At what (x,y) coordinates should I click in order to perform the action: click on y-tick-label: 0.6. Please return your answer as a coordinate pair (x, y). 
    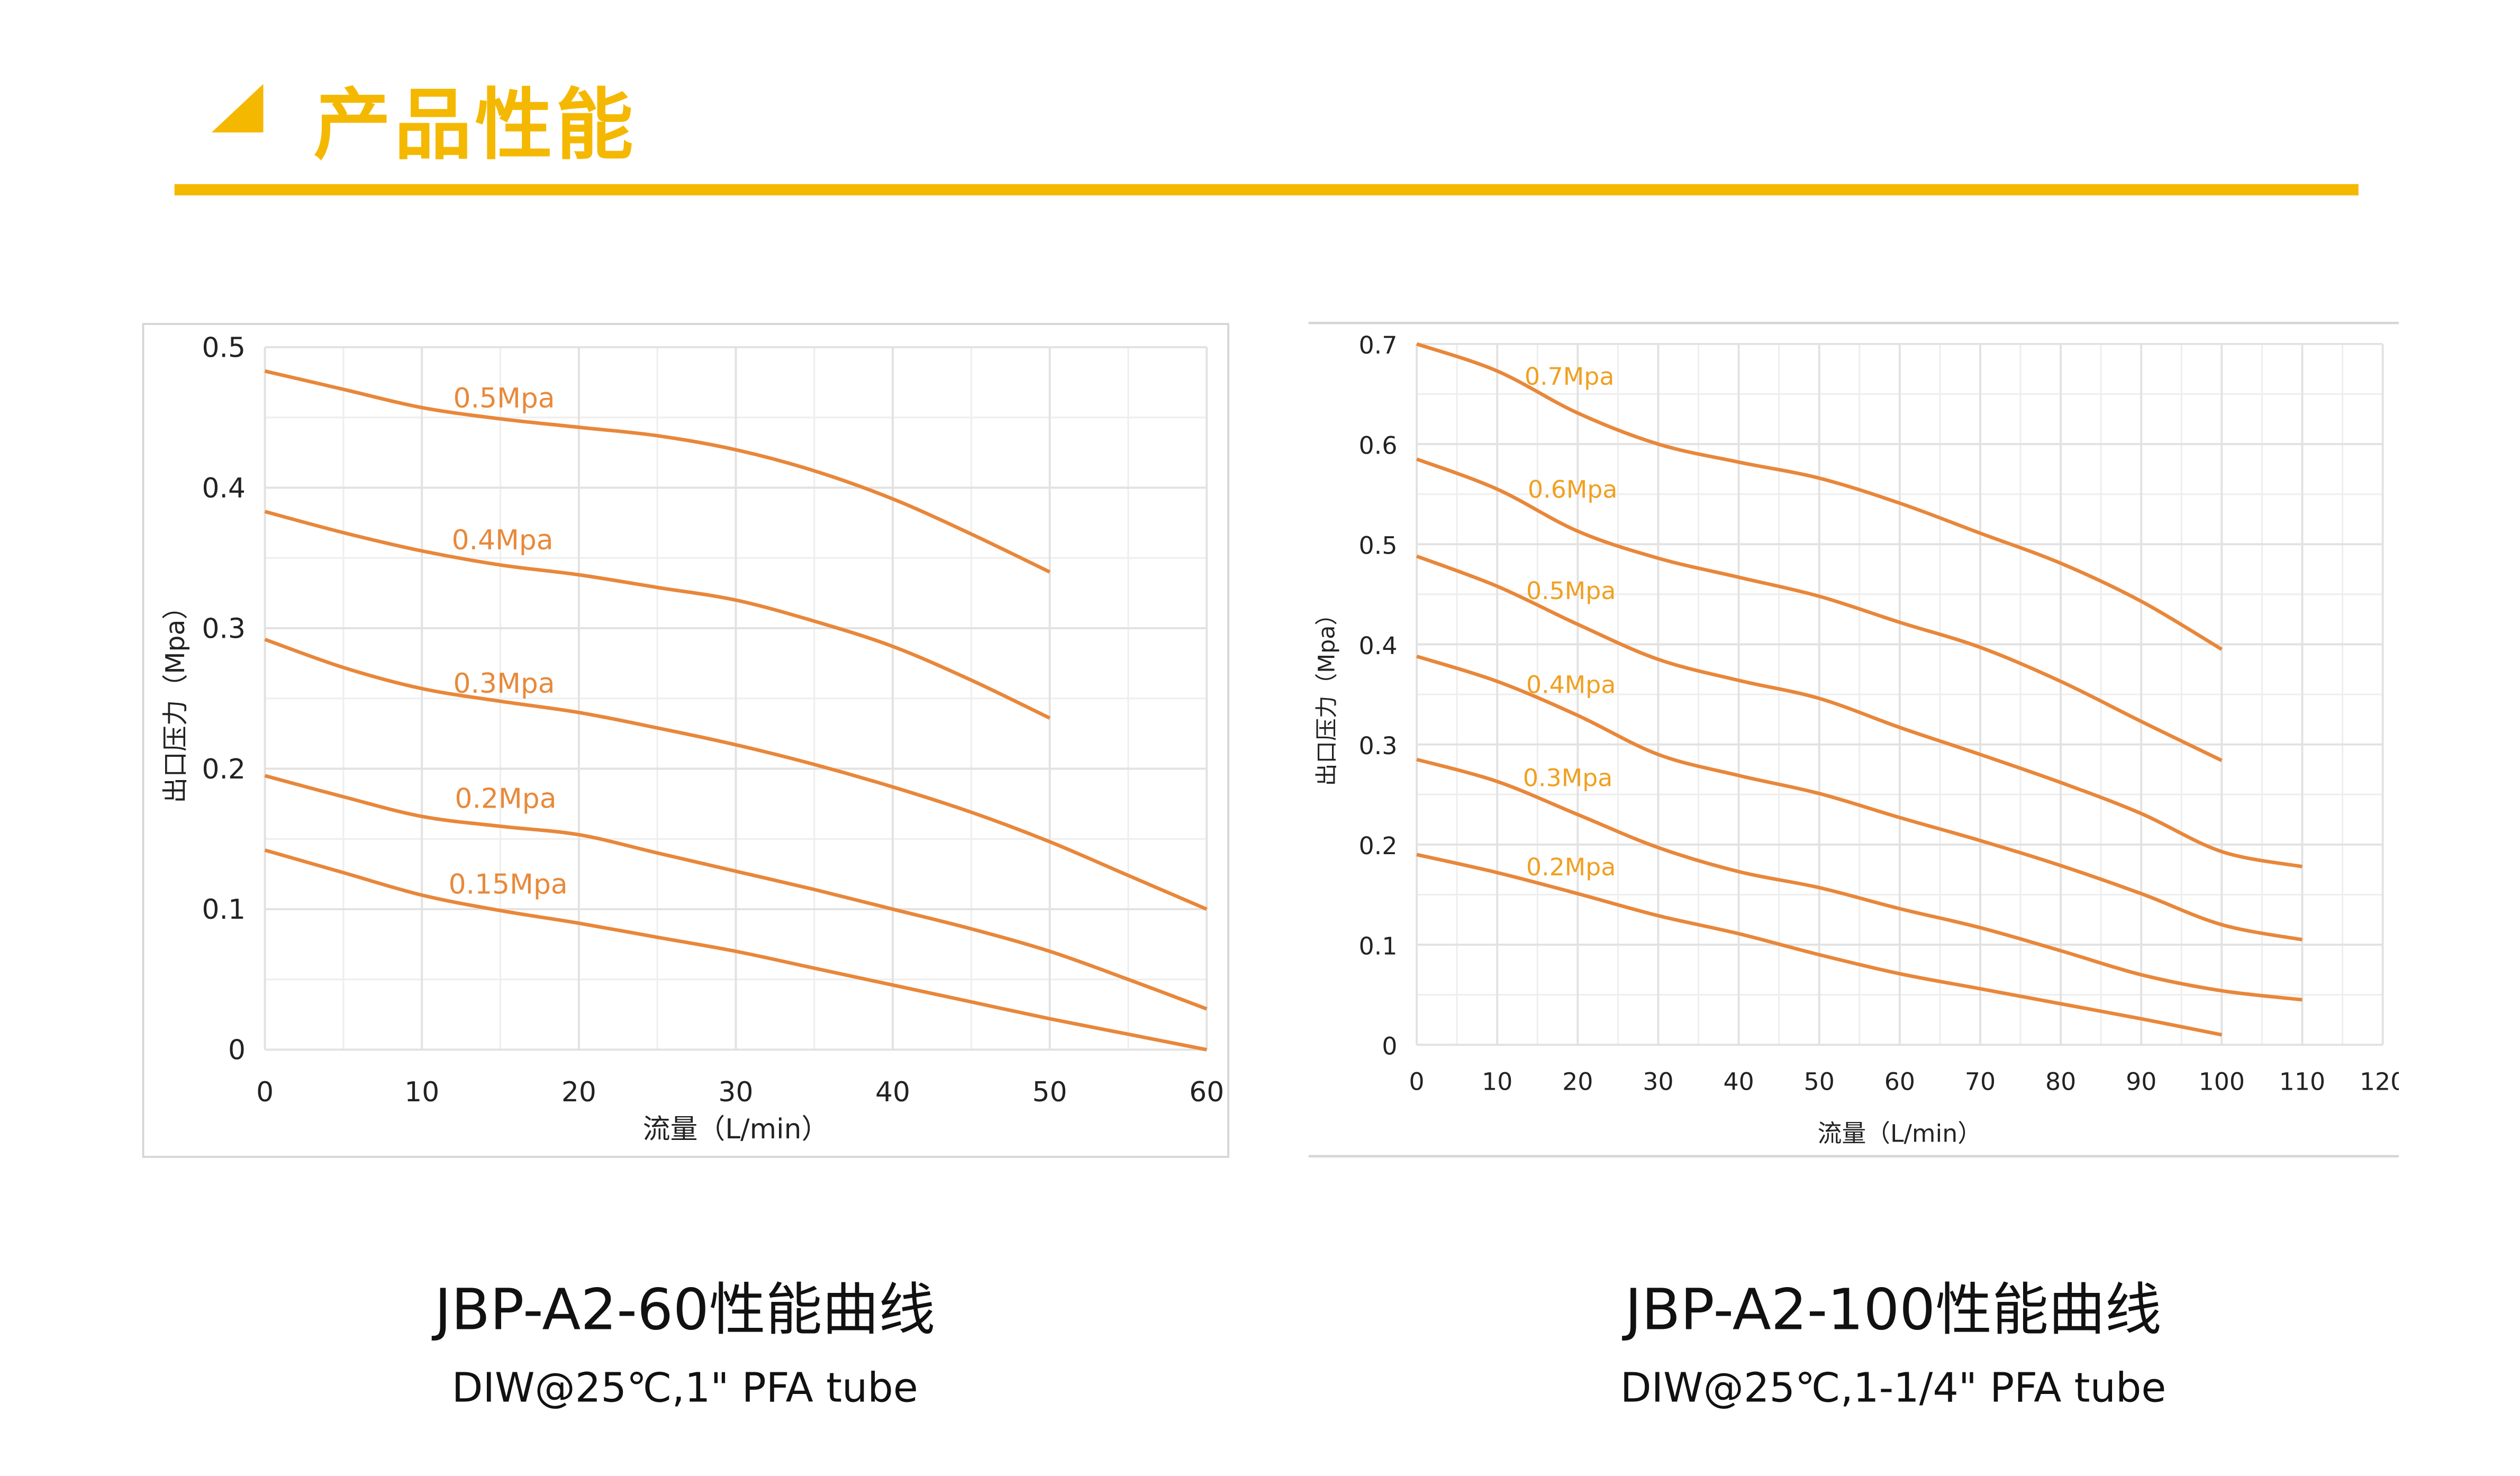
    Looking at the image, I should click on (1379, 445).